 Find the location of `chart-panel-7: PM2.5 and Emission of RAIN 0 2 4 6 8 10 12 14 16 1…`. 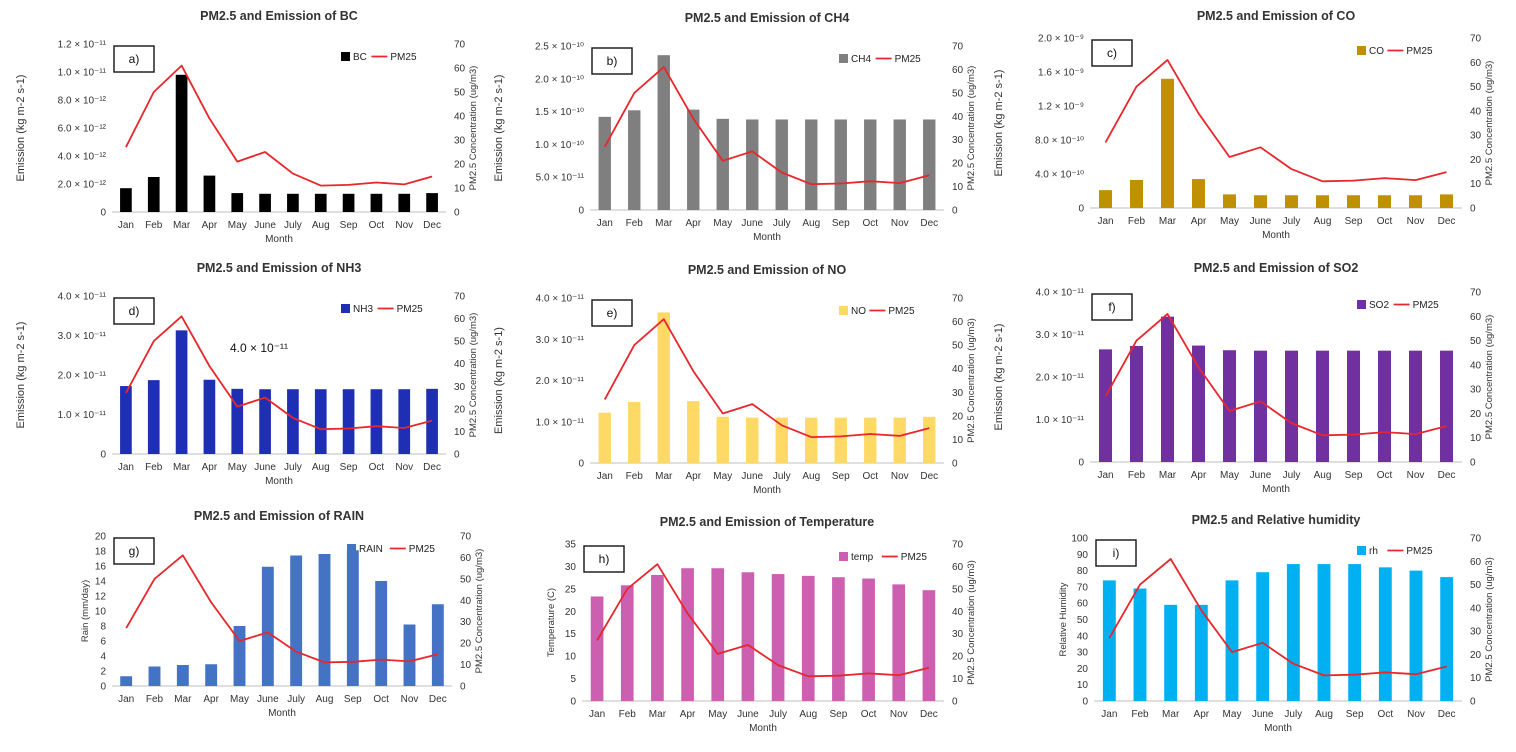

chart-panel-7: PM2.5 and Emission of RAIN 0 2 4 6 8 10 12 14 16 1… is located at coordinates (282, 614).